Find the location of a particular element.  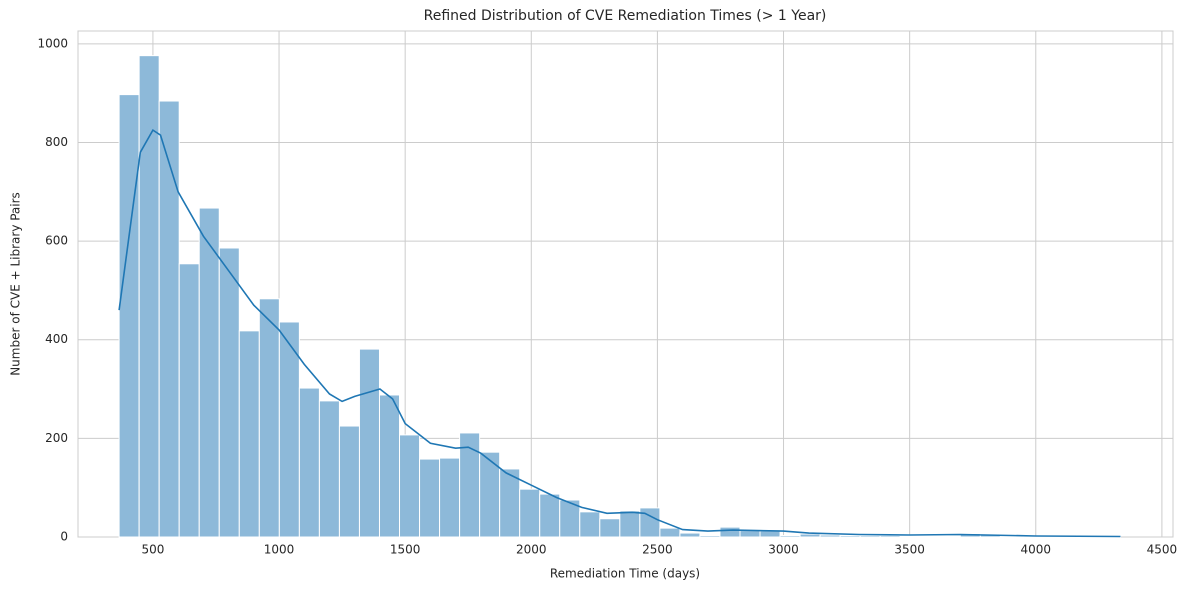

x-axis-label: Remediation Time (days) is located at coordinates (625, 574).